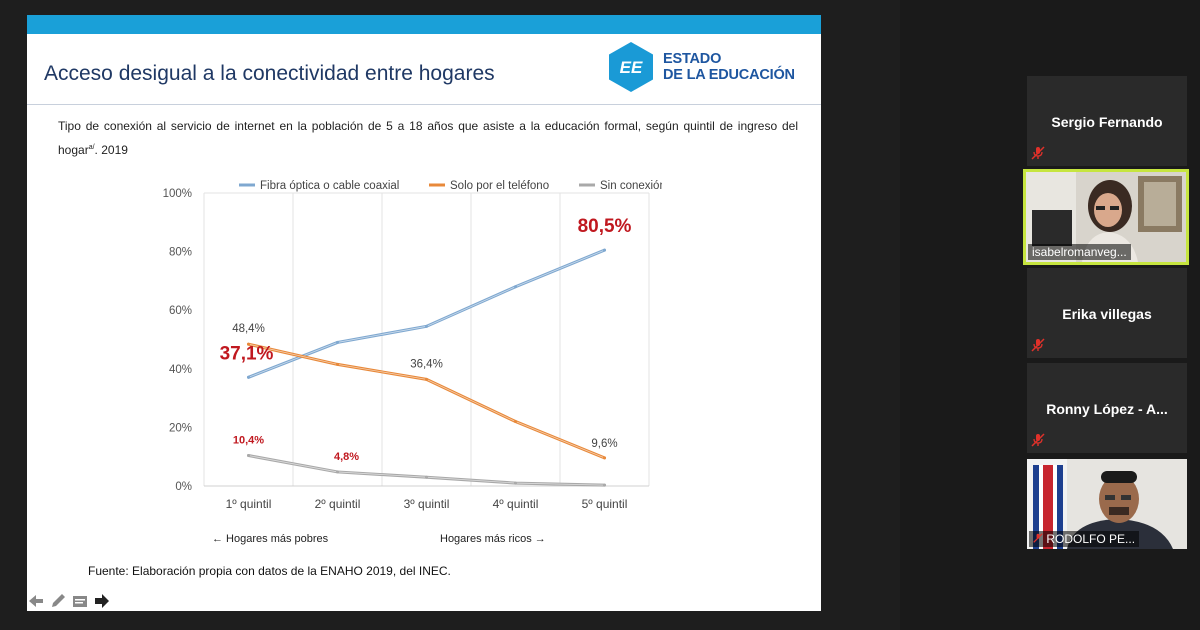 This screenshot has width=1200, height=630. What do you see at coordinates (516, 504) in the screenshot?
I see `x-tick-label: 4º quintil` at bounding box center [516, 504].